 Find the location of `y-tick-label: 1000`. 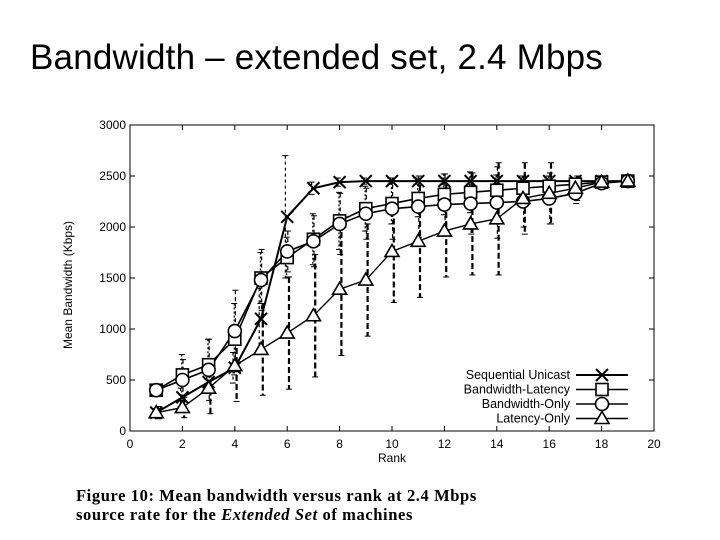

y-tick-label: 1000 is located at coordinates (112, 329).